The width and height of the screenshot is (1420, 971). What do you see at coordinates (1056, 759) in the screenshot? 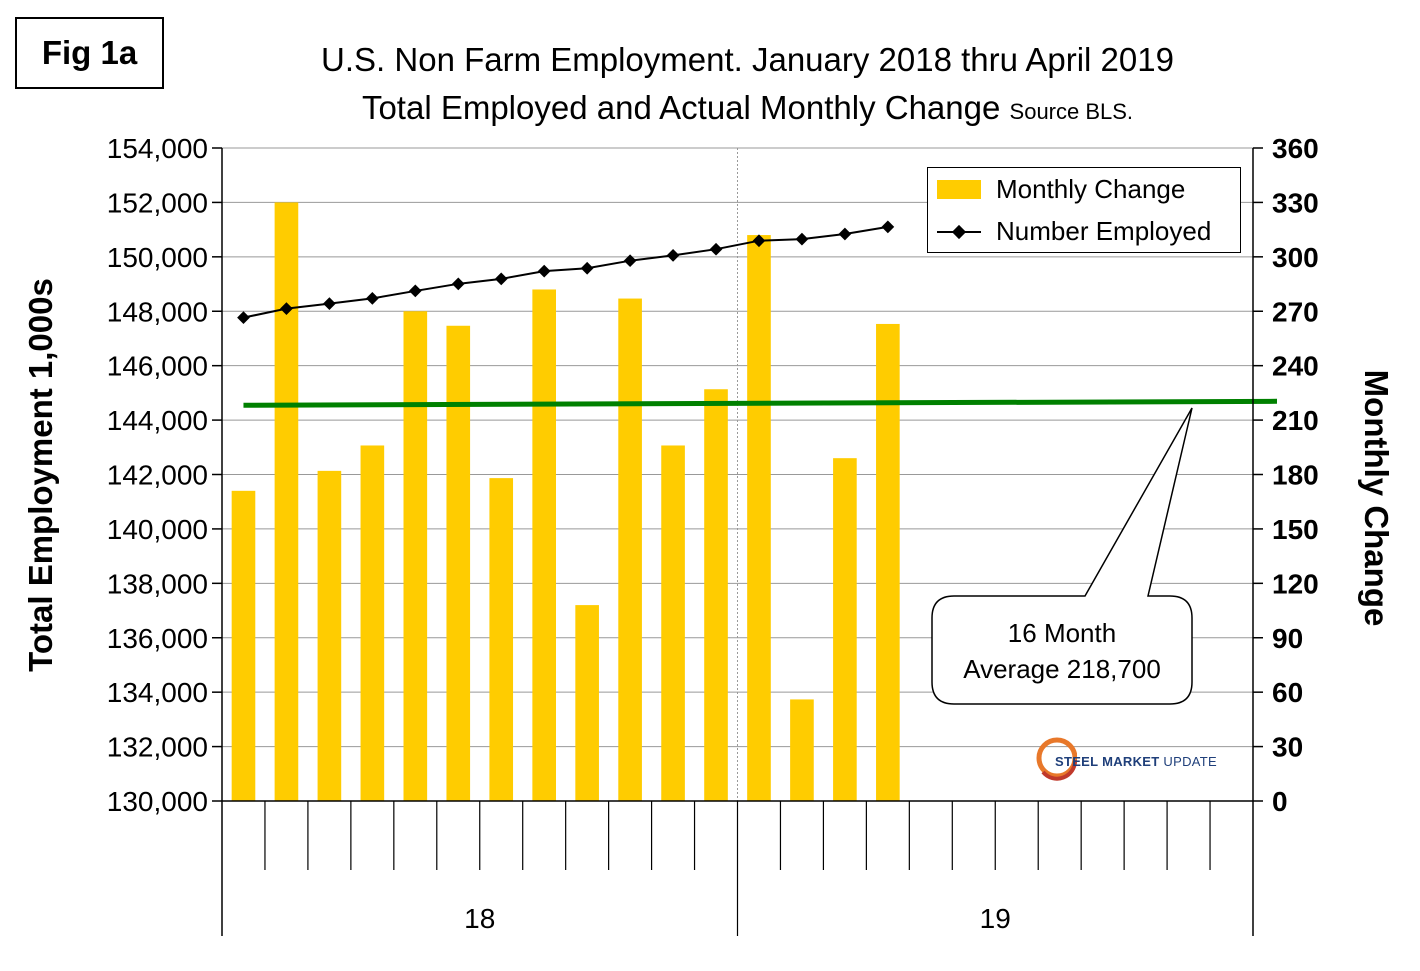
I see `logo-swoosh-icon` at bounding box center [1056, 759].